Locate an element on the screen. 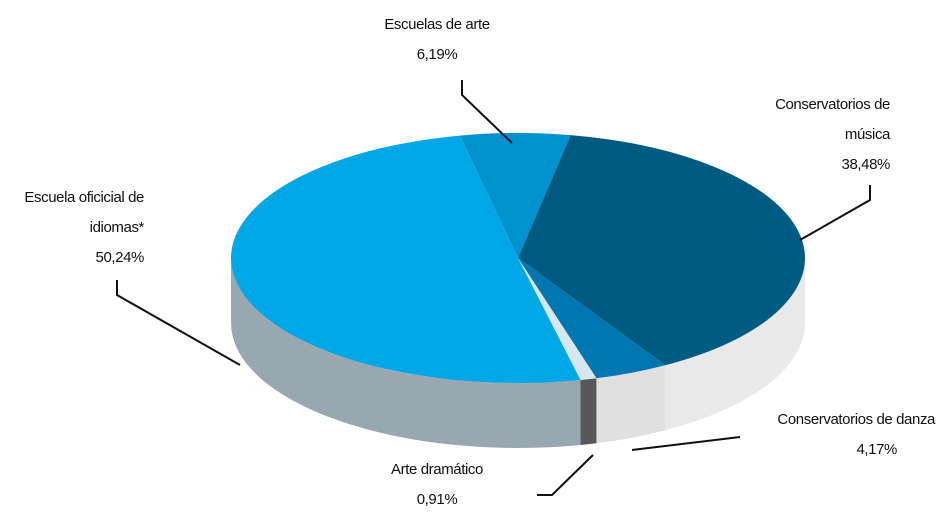 This screenshot has height=517, width=937. label-name: Conservatorios de danza is located at coordinates (856, 419).